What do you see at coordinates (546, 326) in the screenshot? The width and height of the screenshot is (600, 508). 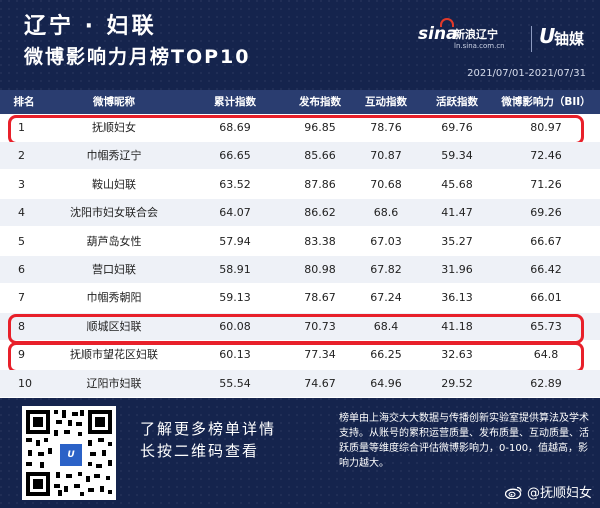 I see `cell-bii: 65.73` at bounding box center [546, 326].